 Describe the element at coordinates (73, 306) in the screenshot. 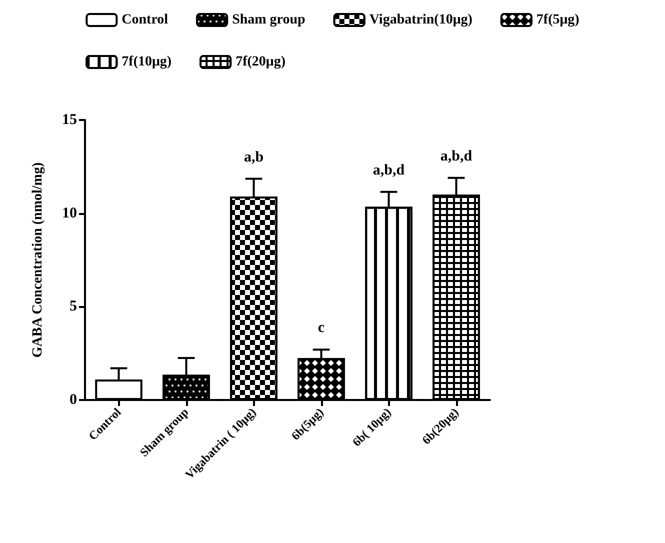

I see `y-tick-label: 5` at that location.